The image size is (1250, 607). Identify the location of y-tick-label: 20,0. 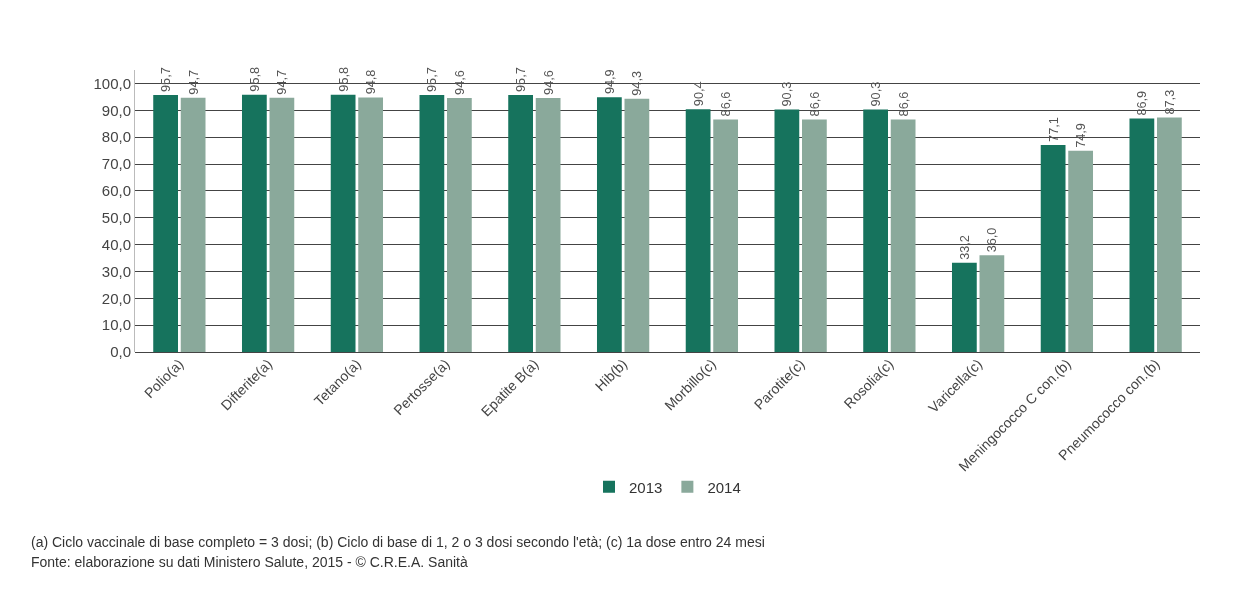
(116, 298).